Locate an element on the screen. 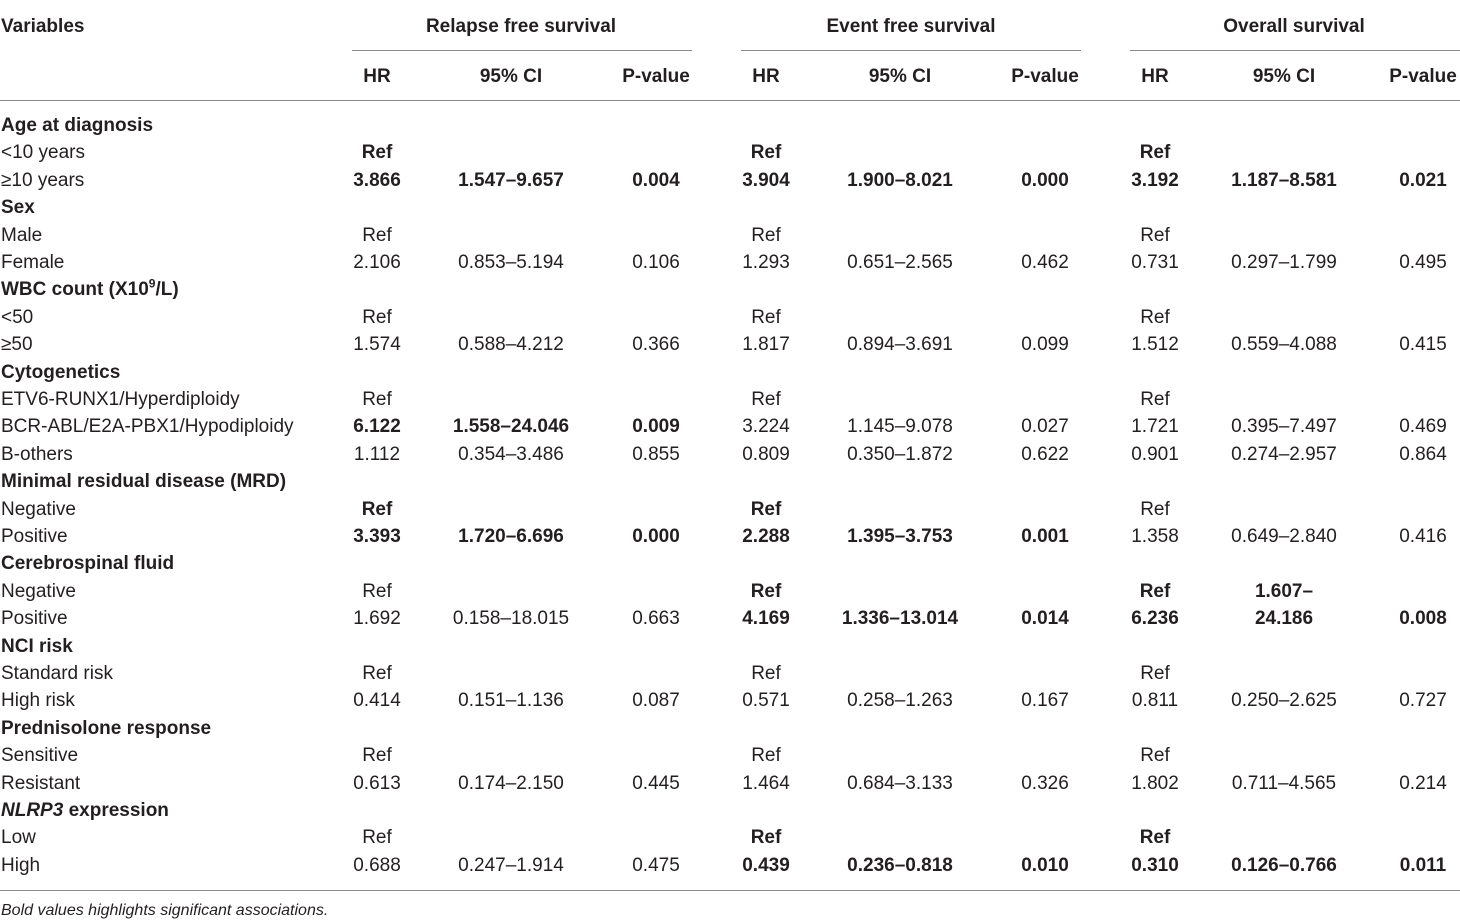 The height and width of the screenshot is (922, 1460). cell-p-efs: 0.099 is located at coordinates (1045, 345).